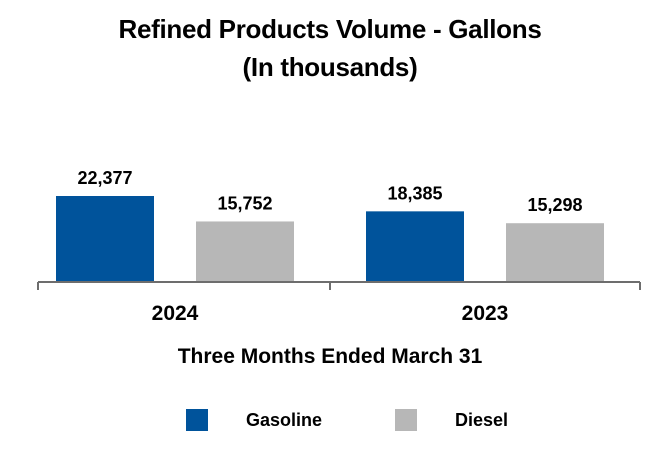 This screenshot has width=660, height=460. Describe the element at coordinates (330, 29) in the screenshot. I see `chart-title: Refined Products Volume - Gallons` at that location.